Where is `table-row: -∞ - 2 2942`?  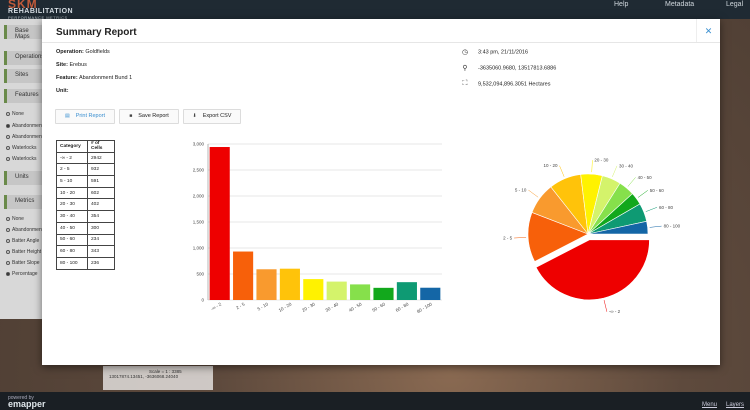 table-row: -∞ - 2 2942 is located at coordinates (85, 158).